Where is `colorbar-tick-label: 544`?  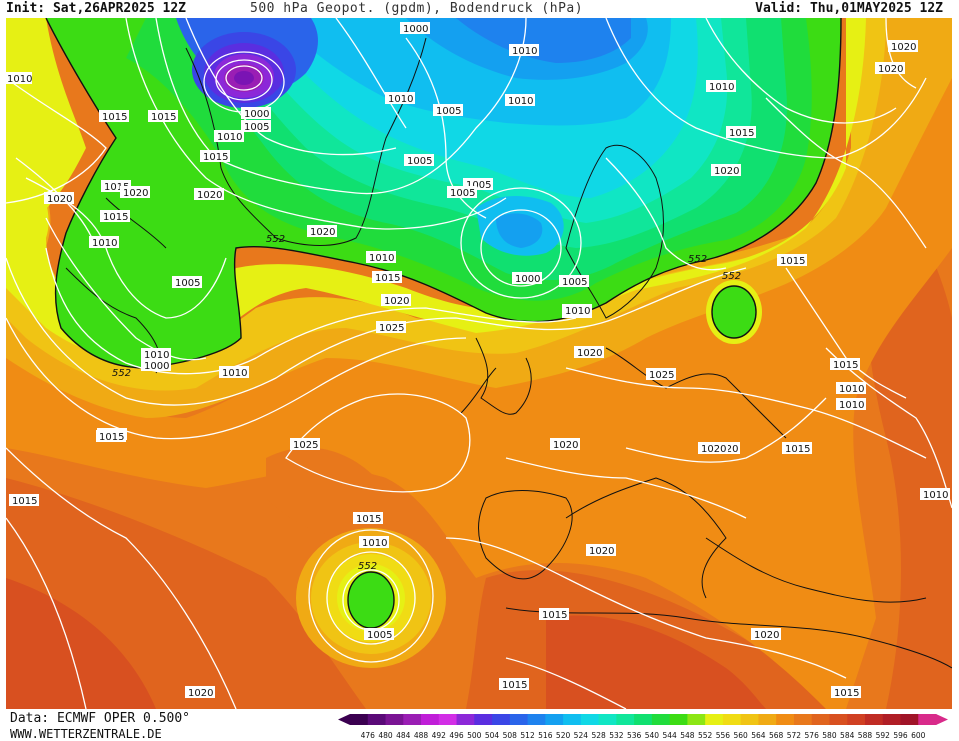
colorbar-tick-label: 544 is located at coordinates (669, 735).